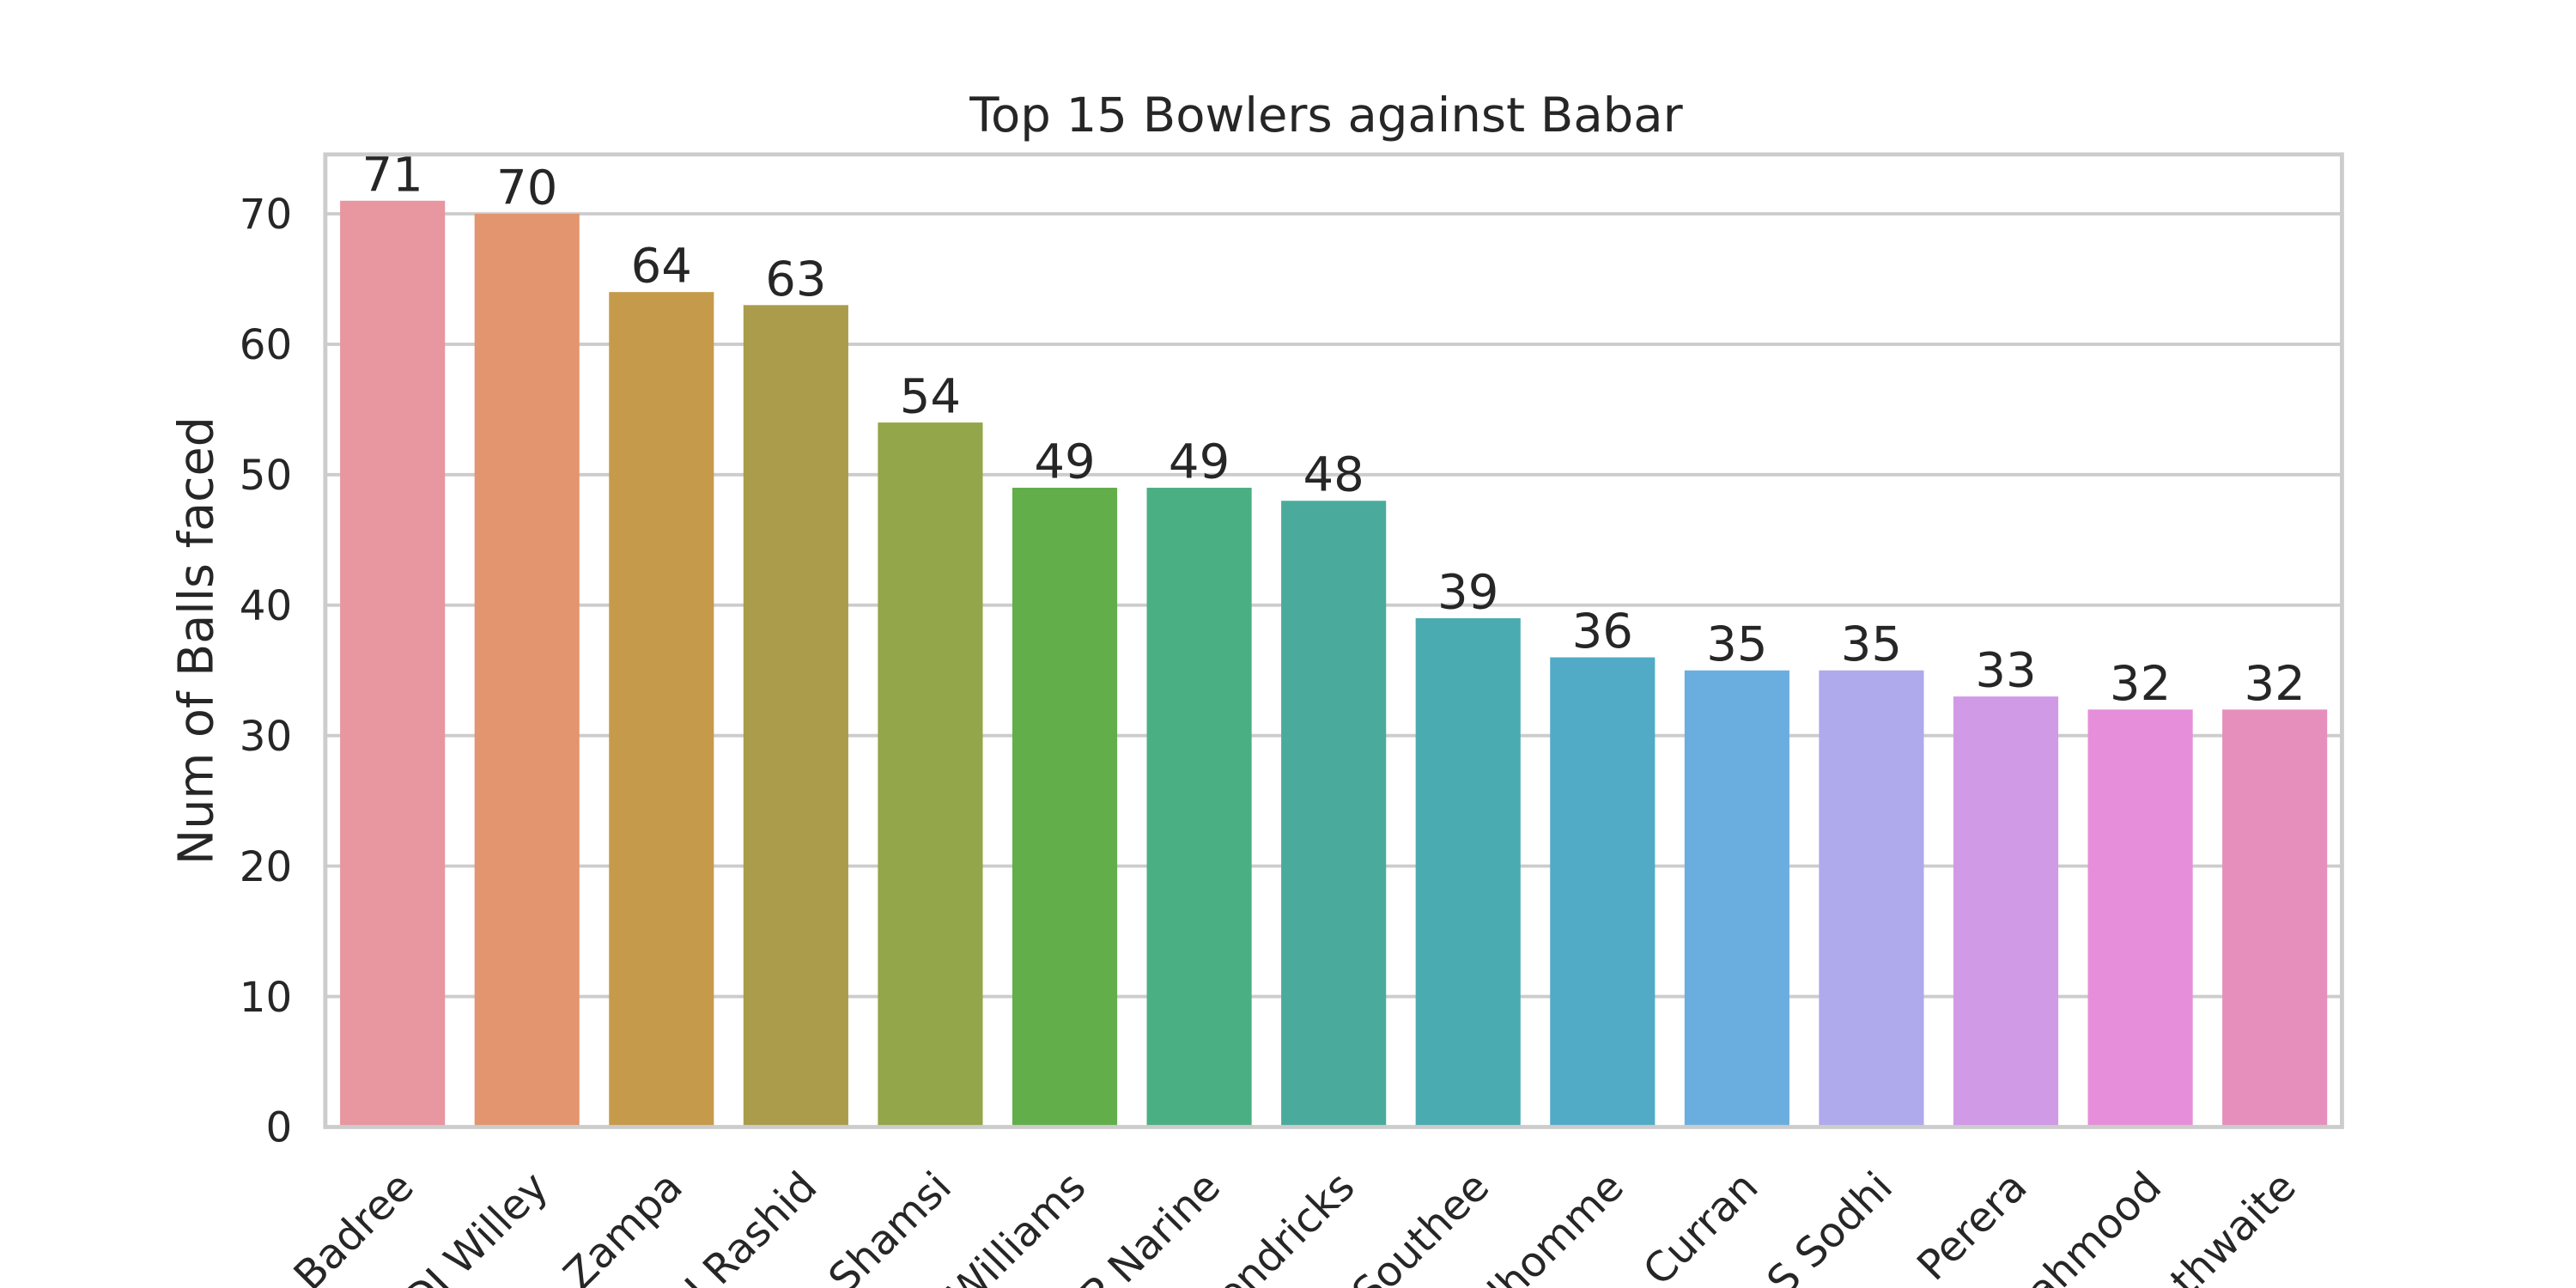 This screenshot has width=2576, height=1288. I want to click on value-label: 54, so click(930, 397).